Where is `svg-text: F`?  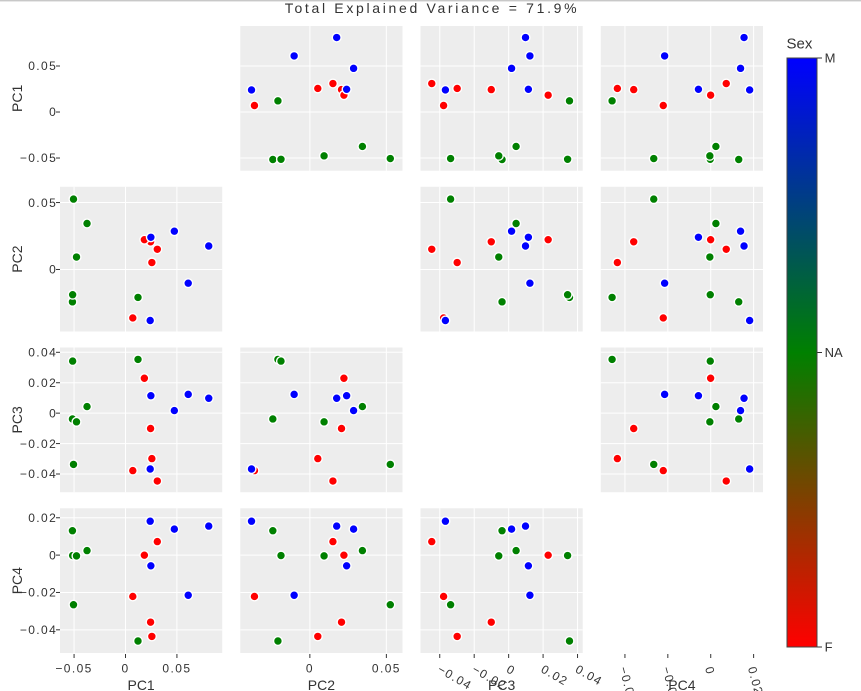 svg-text: F is located at coordinates (829, 647).